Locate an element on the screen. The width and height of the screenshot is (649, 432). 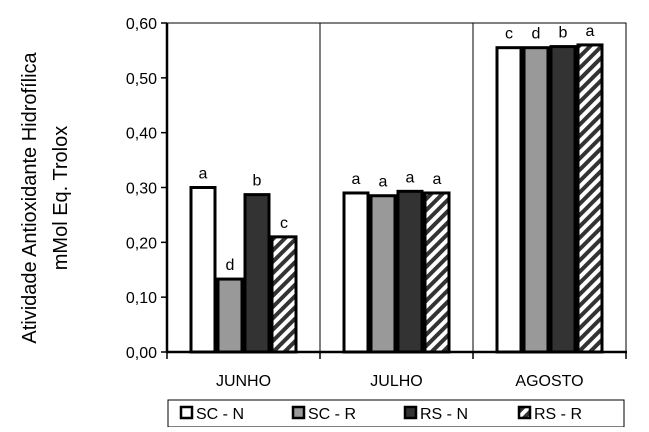
bar-sc-r-junho is located at coordinates (230, 315).